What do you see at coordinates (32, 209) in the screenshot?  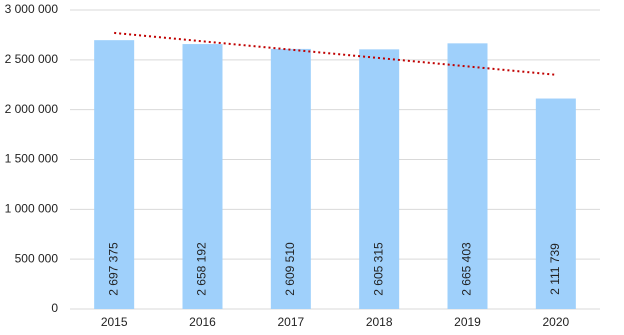 I see `y-tick-label: 1 000 000` at bounding box center [32, 209].